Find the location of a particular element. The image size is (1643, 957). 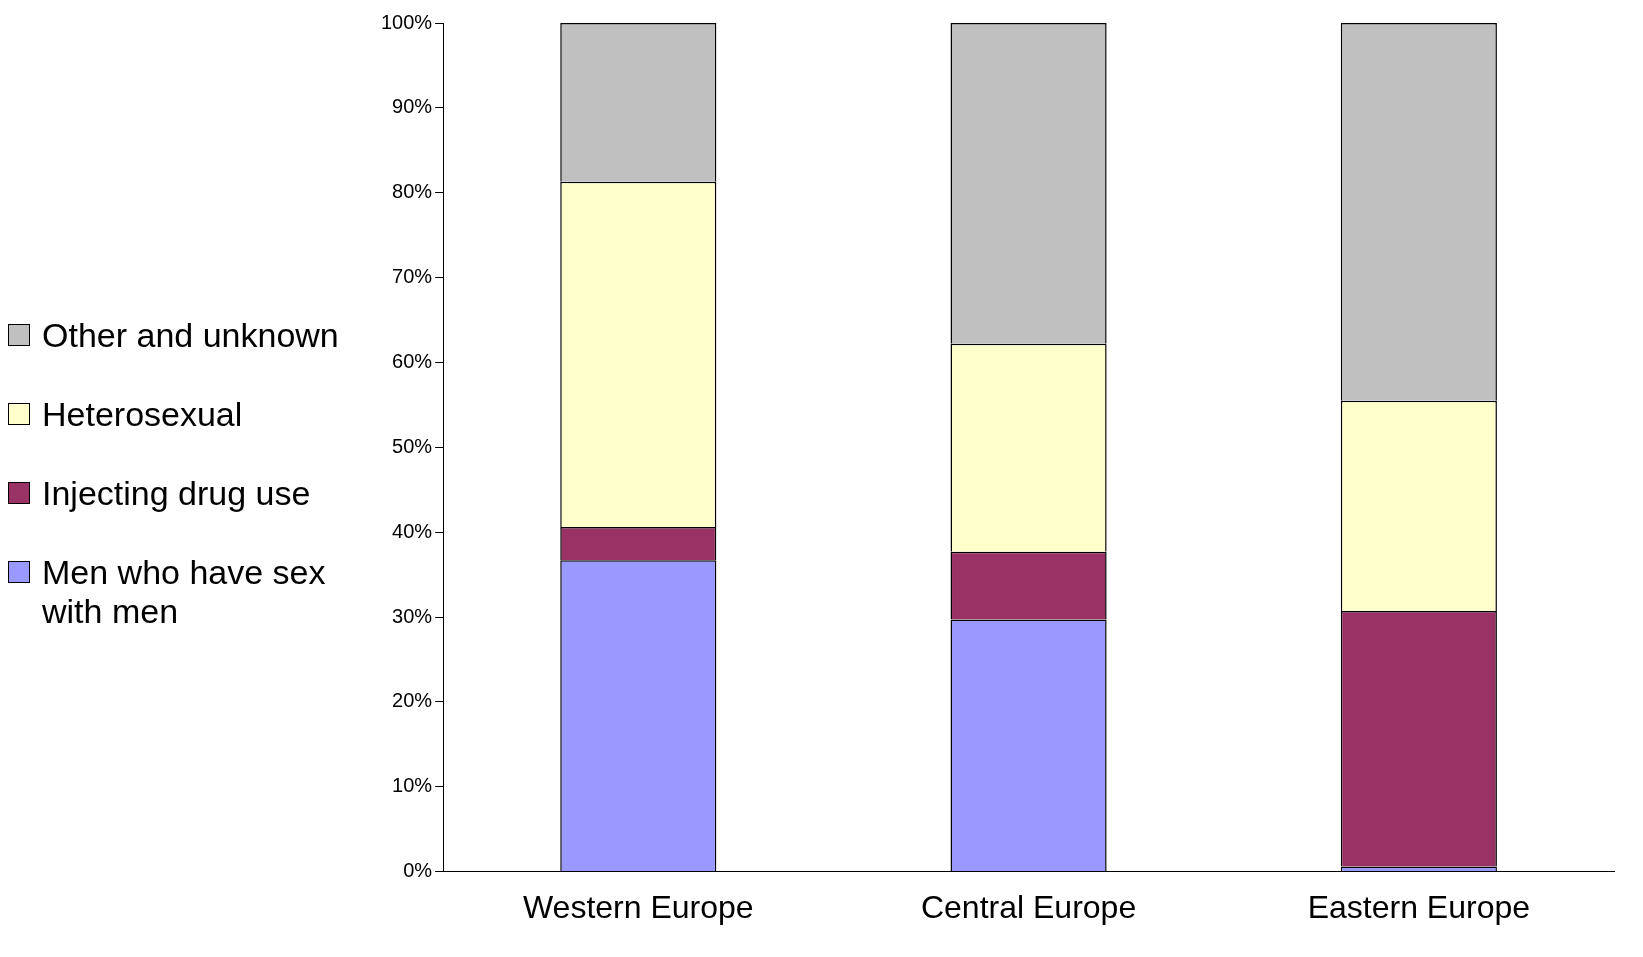

legend-label: Heterosexual is located at coordinates (142, 414).